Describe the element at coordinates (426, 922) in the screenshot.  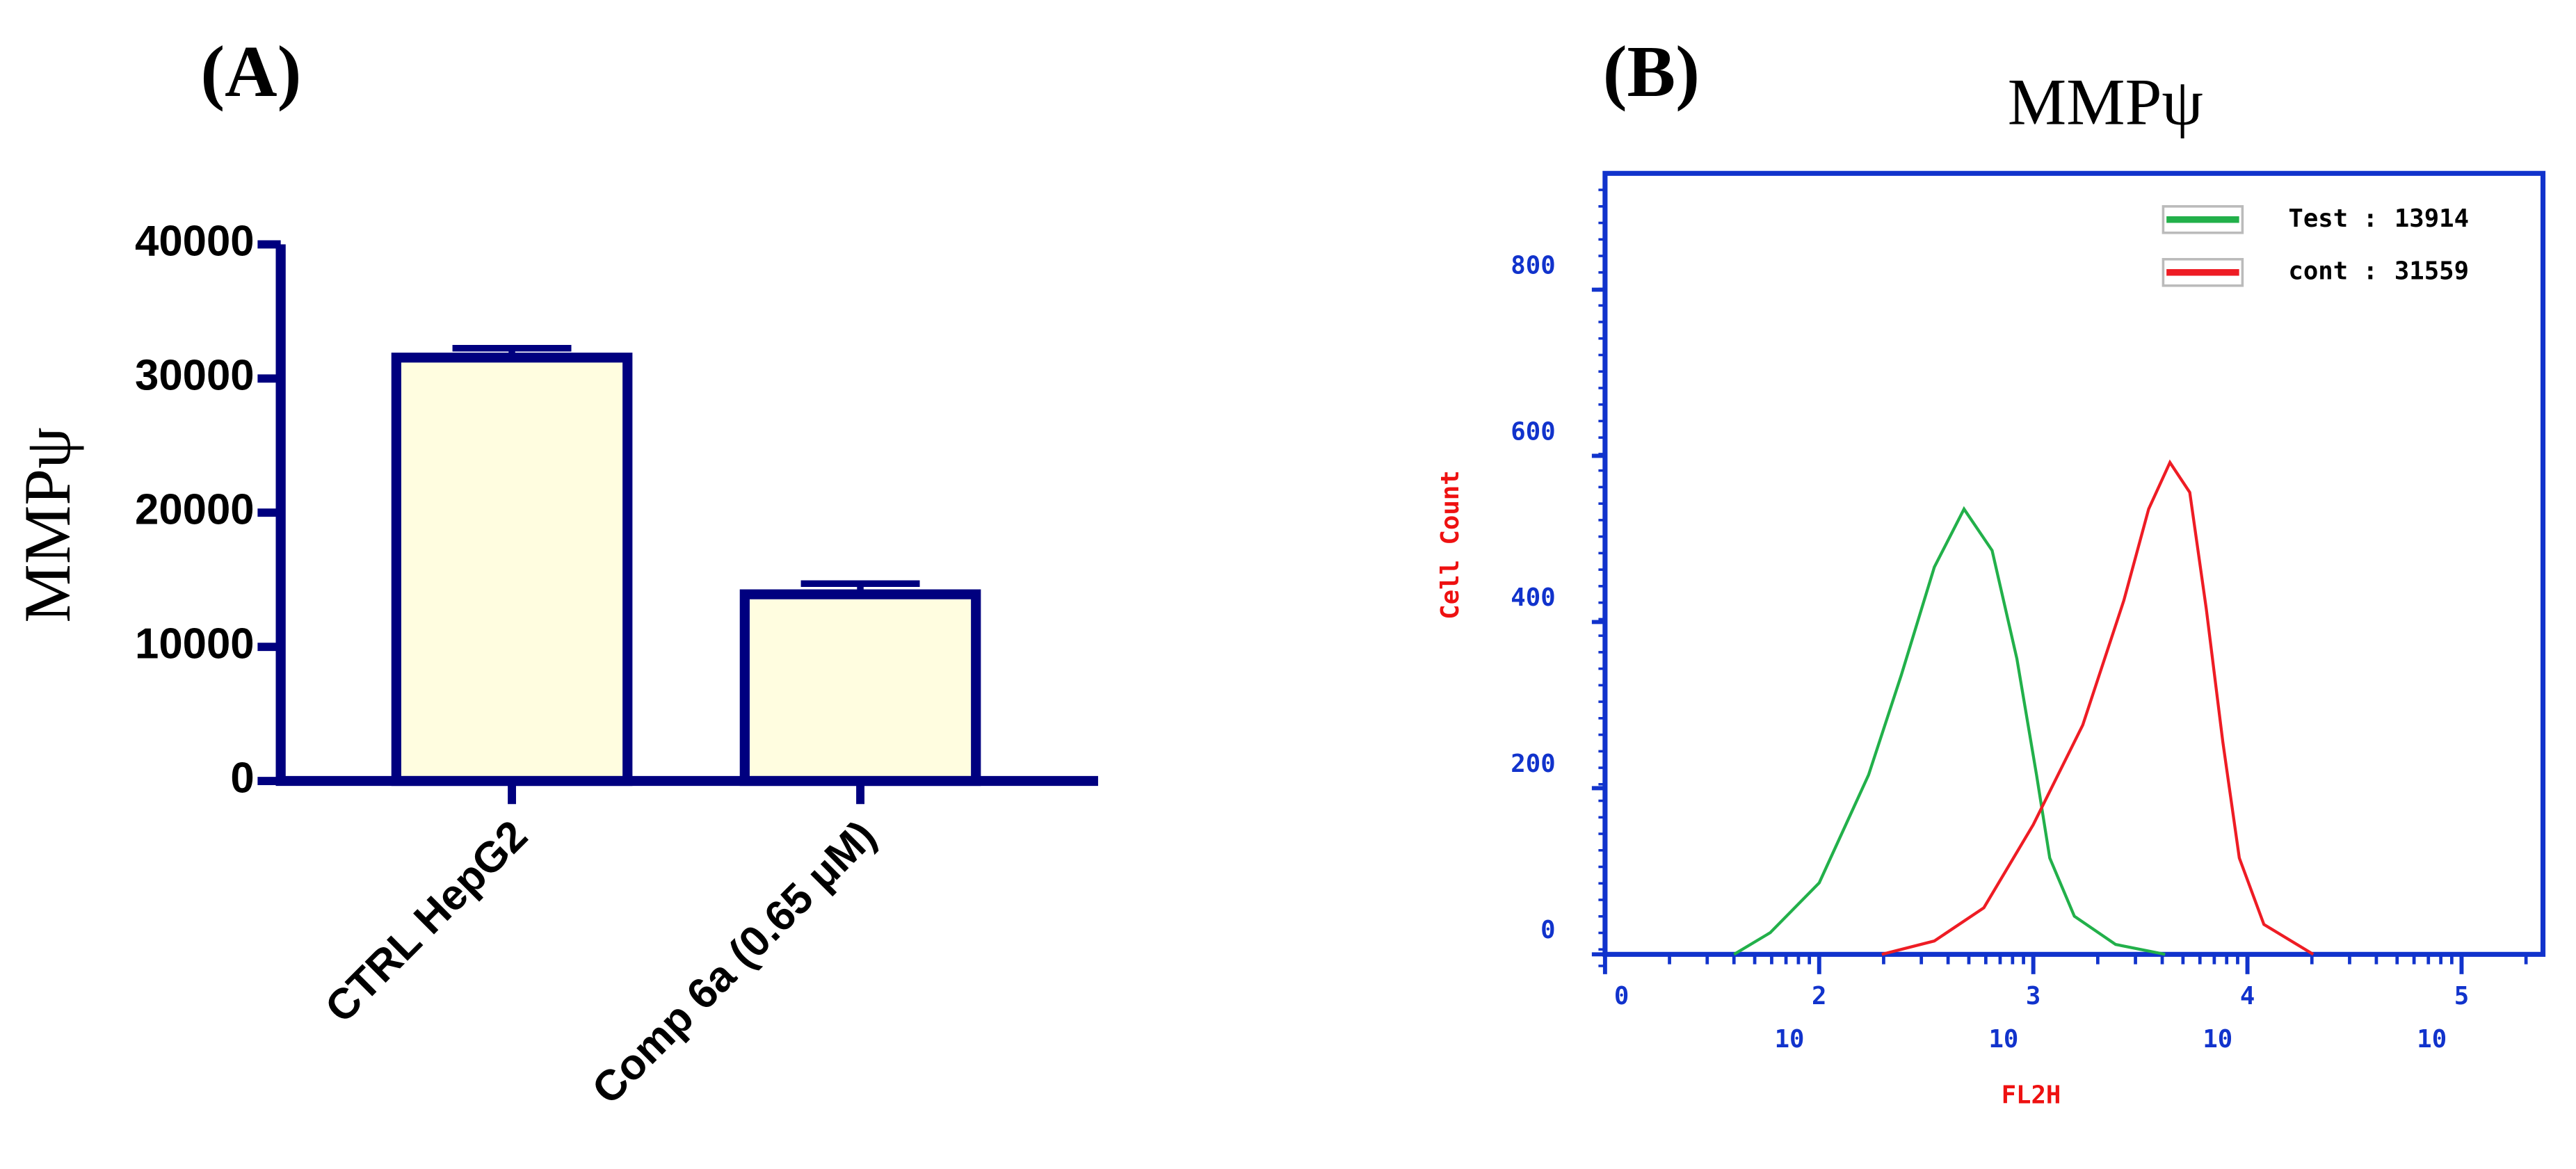
I see `x-tick-label: CTRL HepG2` at that location.